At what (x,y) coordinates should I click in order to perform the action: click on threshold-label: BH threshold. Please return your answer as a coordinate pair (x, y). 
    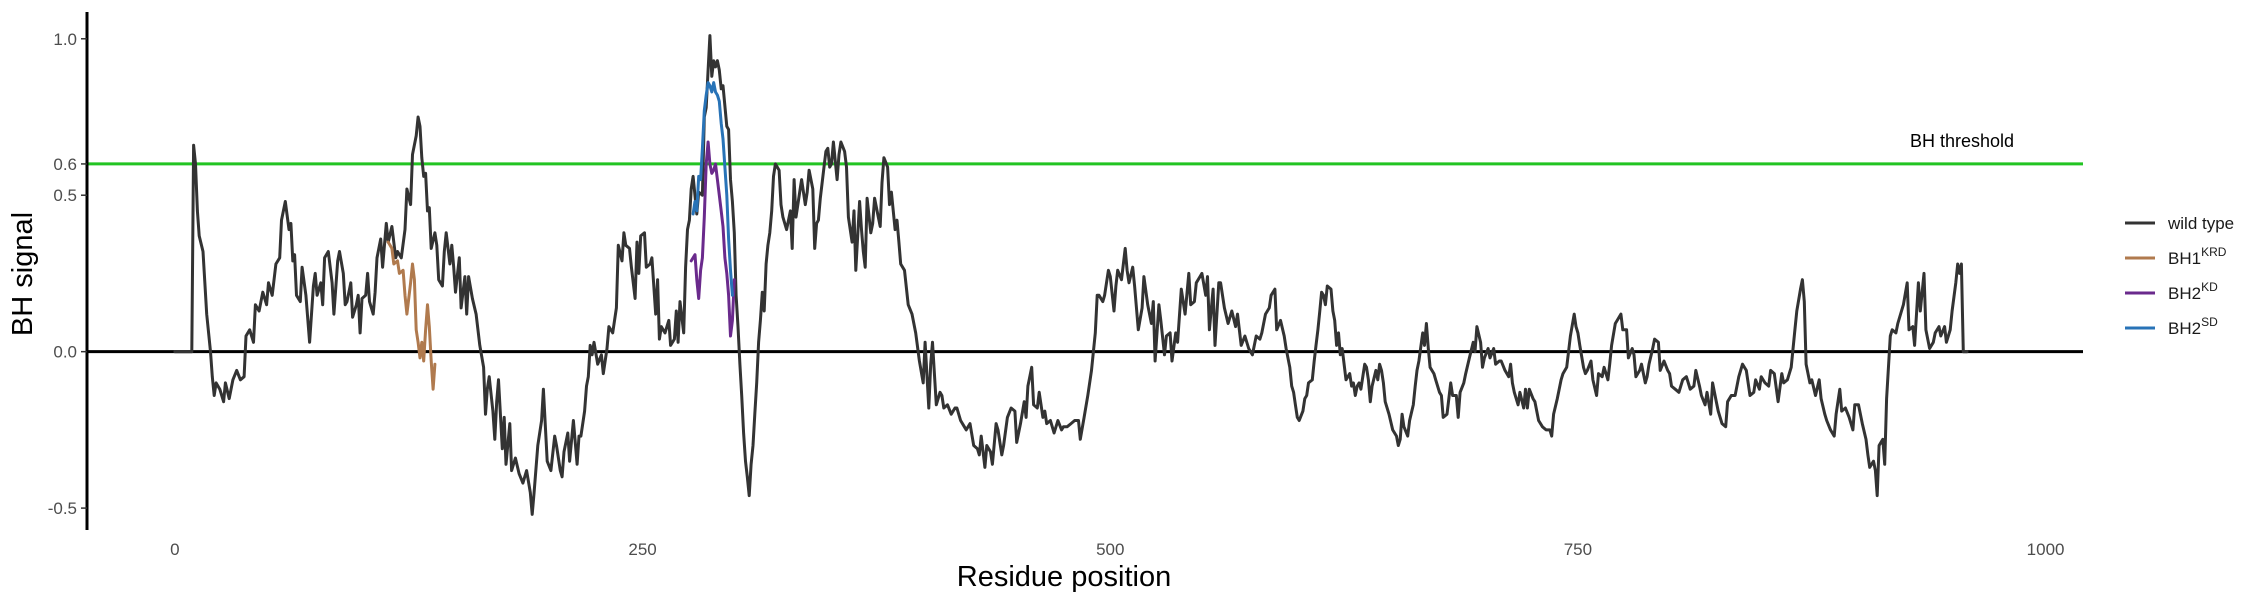
    Looking at the image, I should click on (1962, 141).